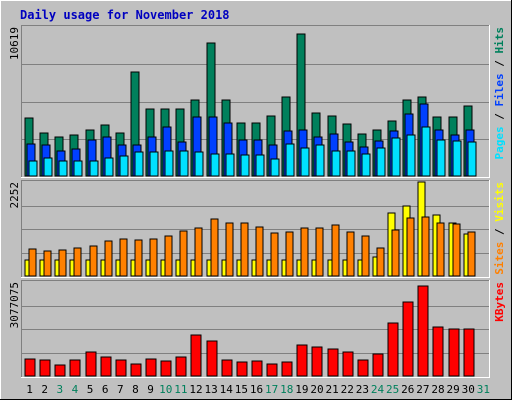 The width and height of the screenshot is (512, 400). I want to click on legend-middle-part-1: /, so click(499, 232).